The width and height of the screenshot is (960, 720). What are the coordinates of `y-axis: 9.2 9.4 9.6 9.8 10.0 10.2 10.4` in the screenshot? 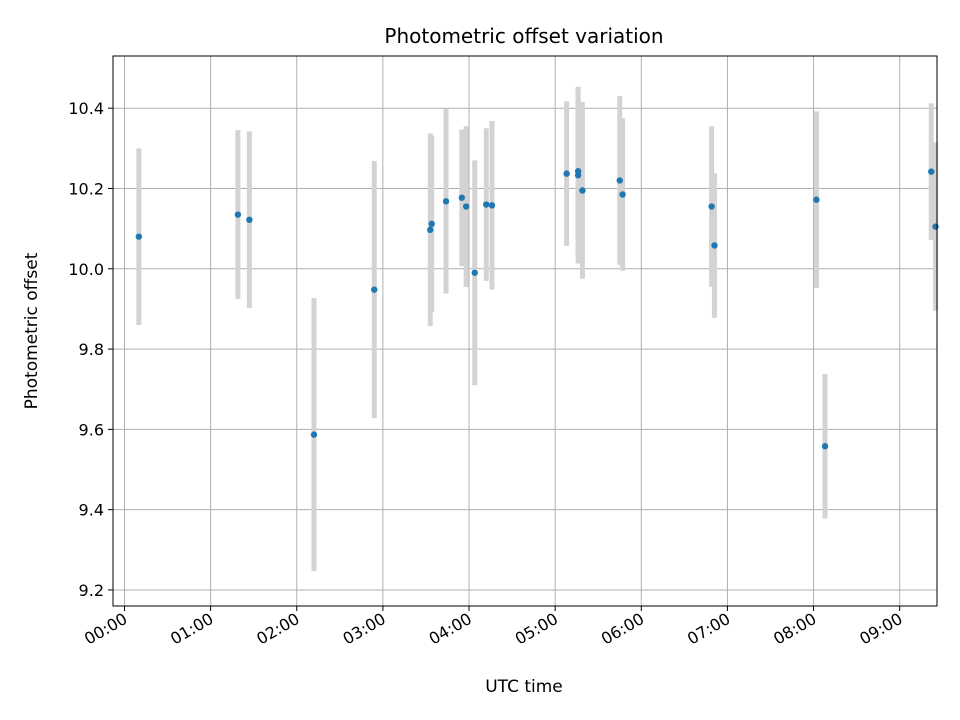 It's located at (90, 349).